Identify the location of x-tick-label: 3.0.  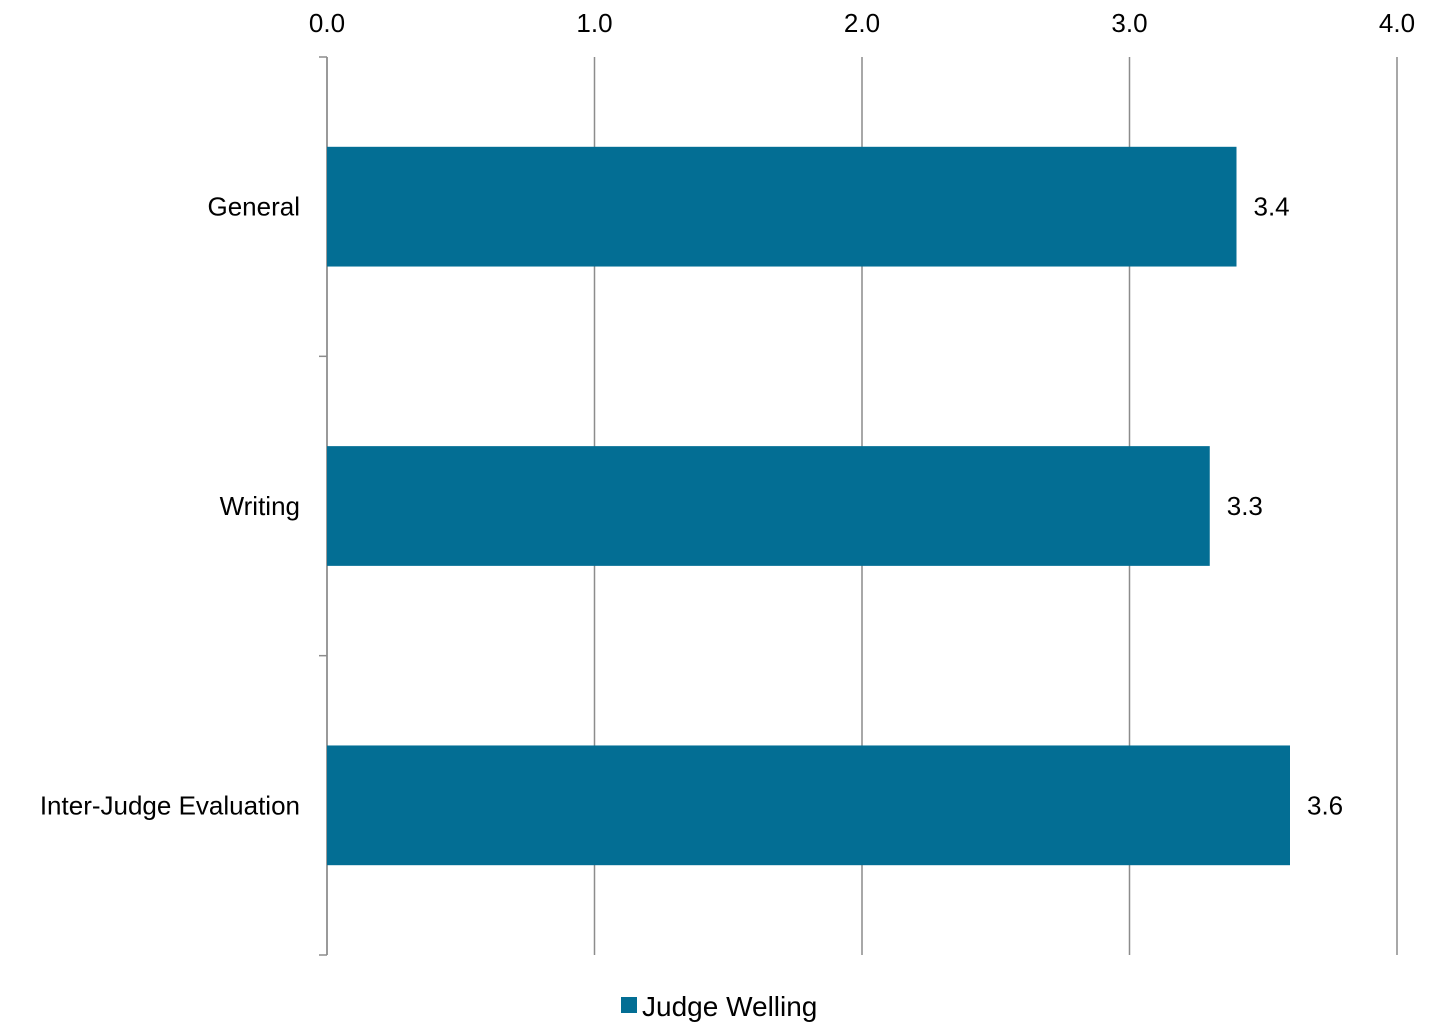
(1129, 23).